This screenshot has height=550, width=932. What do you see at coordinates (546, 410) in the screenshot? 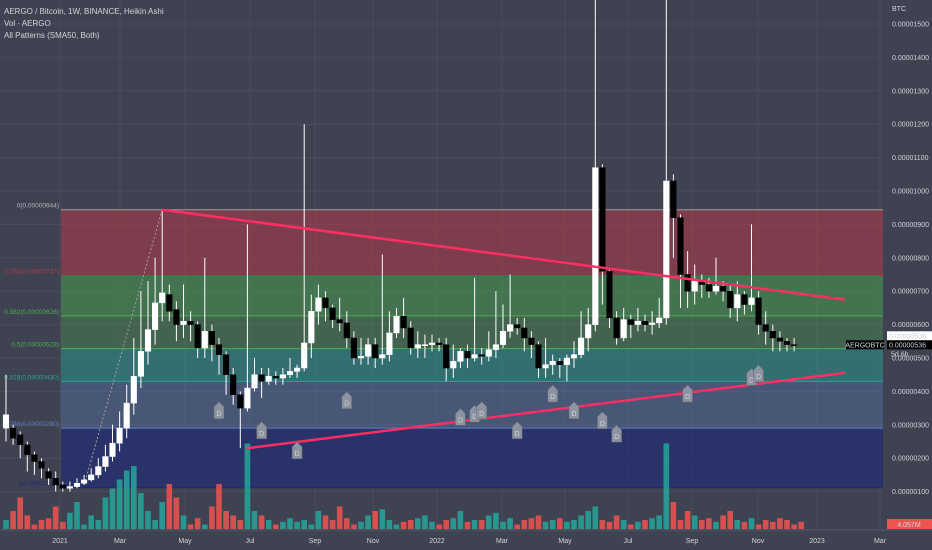
I see `trendline-lower` at bounding box center [546, 410].